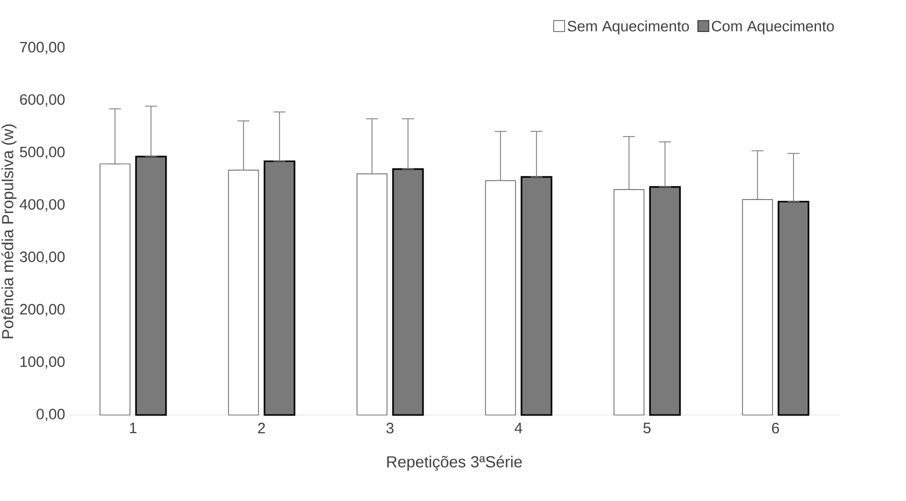 This screenshot has height=501, width=906. I want to click on legend-label: Com Aquecimento, so click(773, 27).